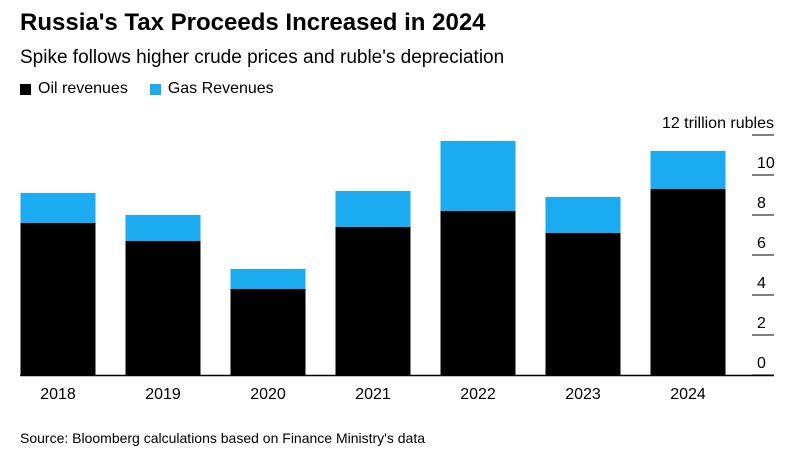 The width and height of the screenshot is (799, 460). What do you see at coordinates (761, 203) in the screenshot?
I see `y-tick-label-8: 8` at bounding box center [761, 203].